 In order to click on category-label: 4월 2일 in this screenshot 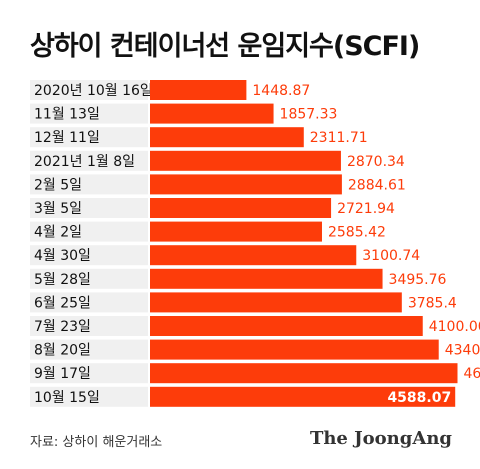, I will do `click(58, 233)`.